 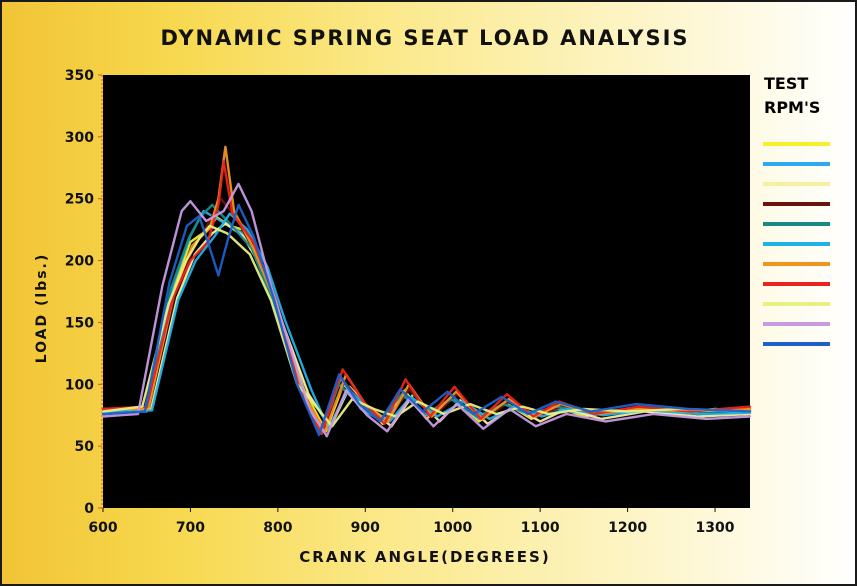 I want to click on legend, so click(x=796, y=244).